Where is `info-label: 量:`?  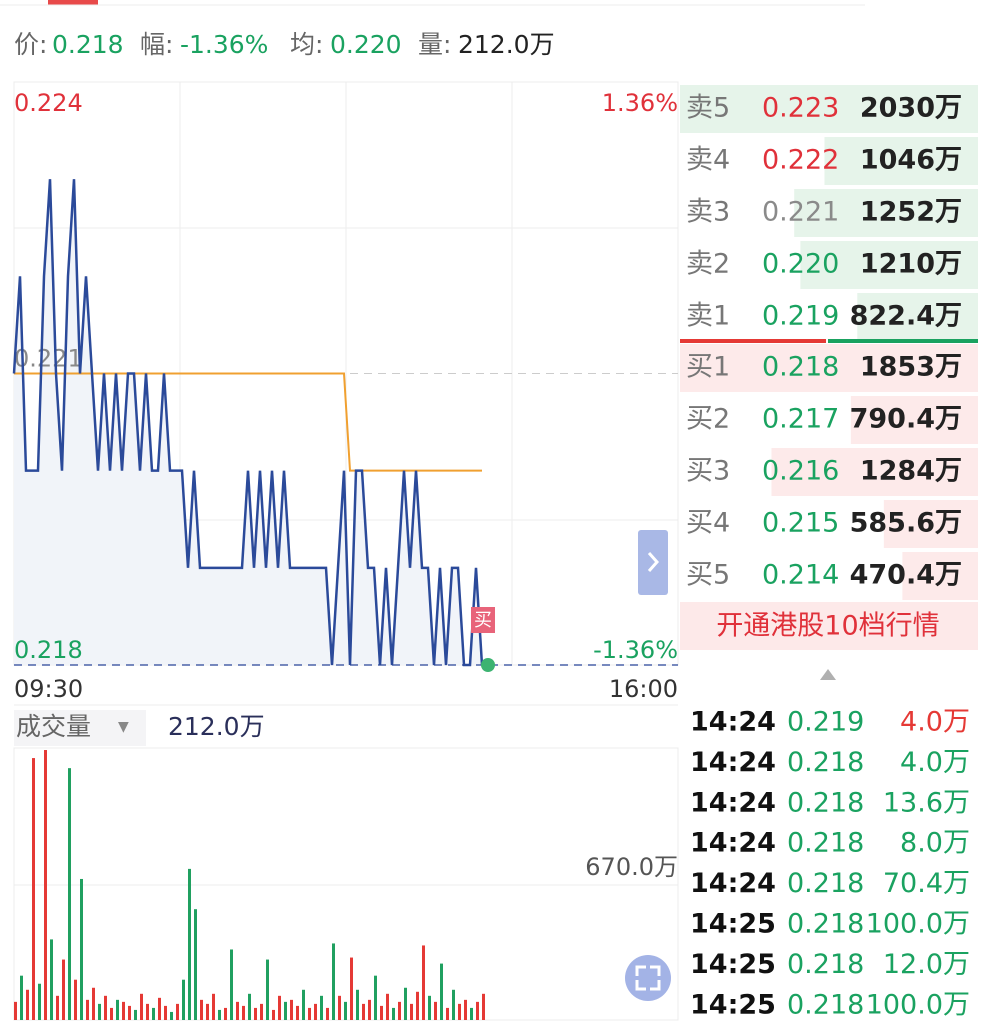 info-label: 量: is located at coordinates (434, 44).